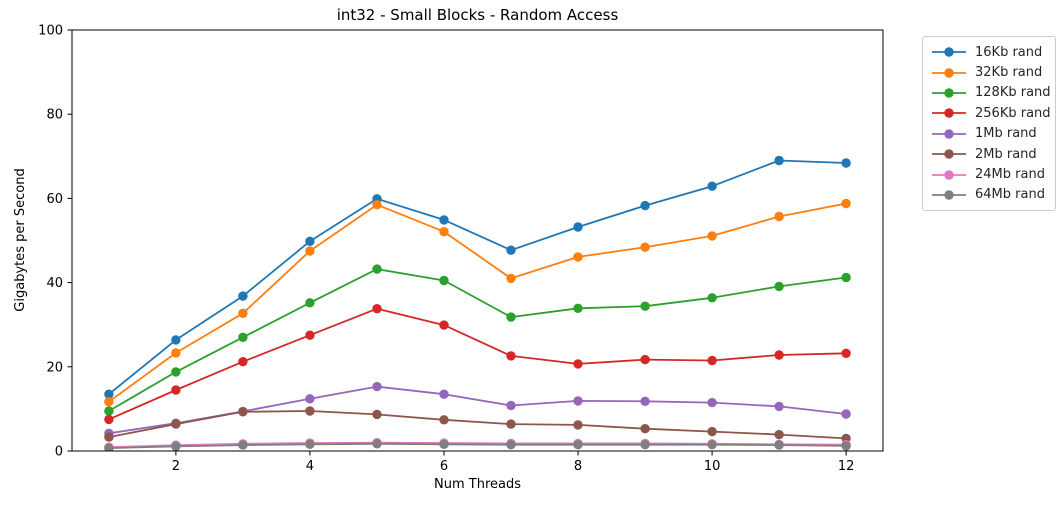 Image resolution: width=1064 pixels, height=505 pixels. Describe the element at coordinates (59, 452) in the screenshot. I see `y-tick-label: 0` at that location.